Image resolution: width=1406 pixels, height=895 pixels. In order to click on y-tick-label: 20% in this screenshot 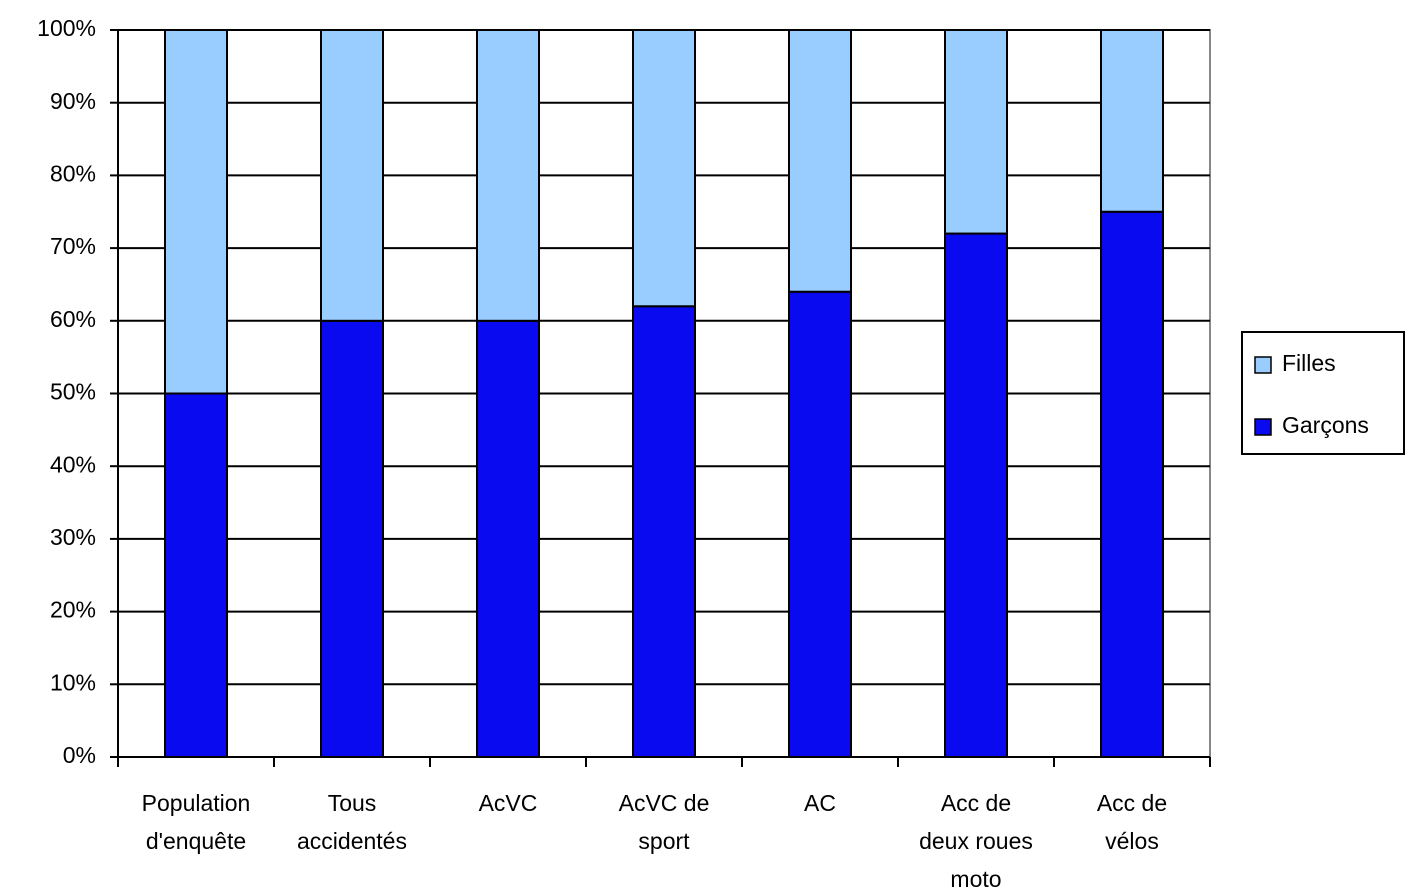, I will do `click(73, 610)`.